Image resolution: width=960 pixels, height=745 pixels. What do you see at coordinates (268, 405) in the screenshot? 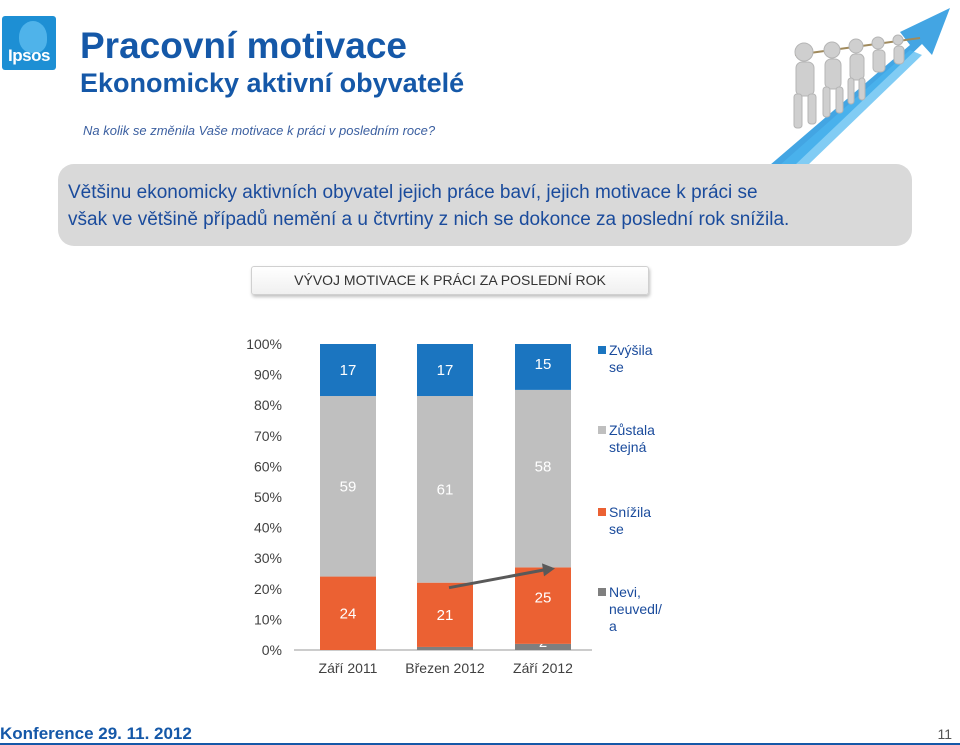
I see `y-tick-label: 80%` at bounding box center [268, 405].